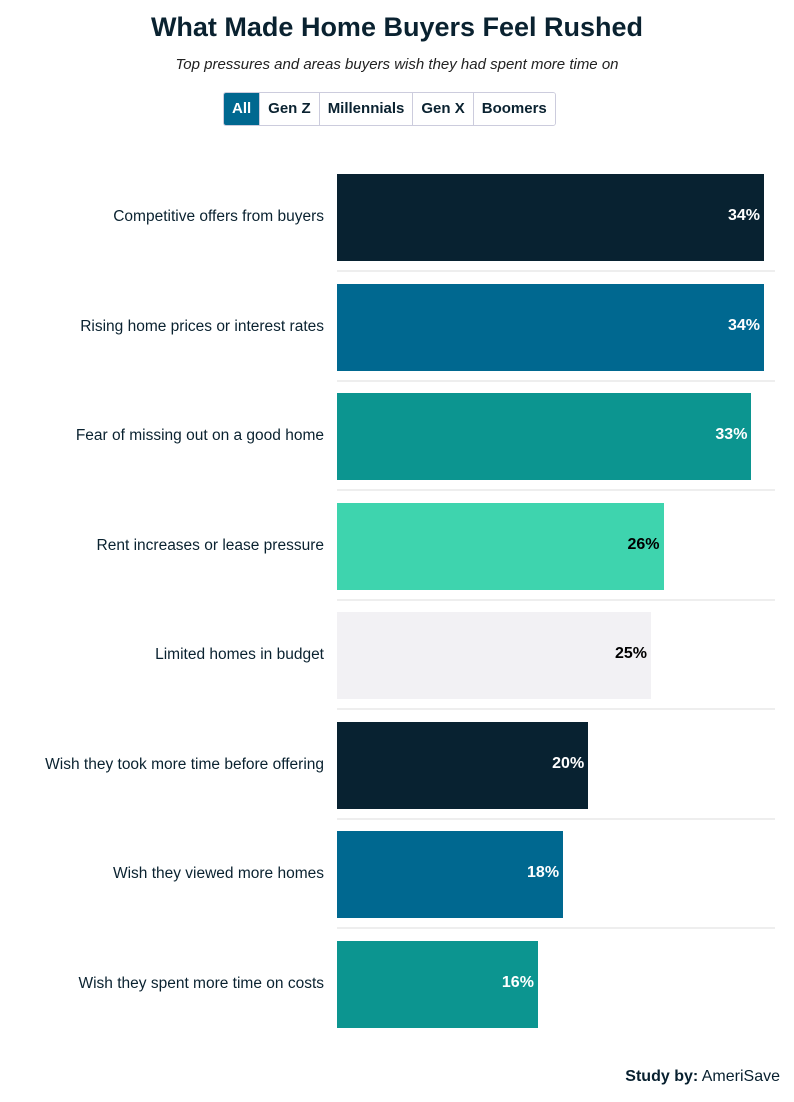 This screenshot has width=794, height=1102. Describe the element at coordinates (513, 109) in the screenshot. I see `tab-boomers: Boomers` at that location.